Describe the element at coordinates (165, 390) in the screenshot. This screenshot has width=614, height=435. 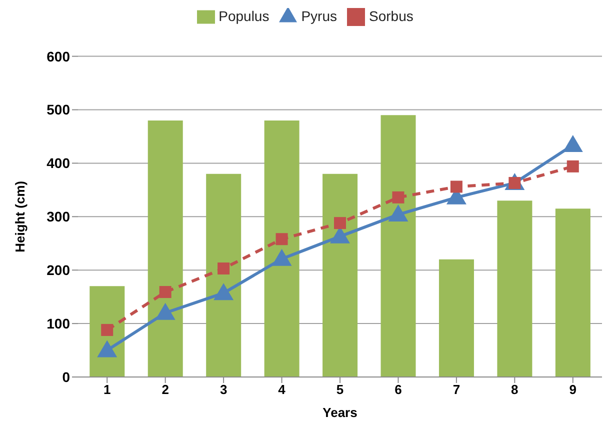
I see `x-tick-label: 2` at that location.